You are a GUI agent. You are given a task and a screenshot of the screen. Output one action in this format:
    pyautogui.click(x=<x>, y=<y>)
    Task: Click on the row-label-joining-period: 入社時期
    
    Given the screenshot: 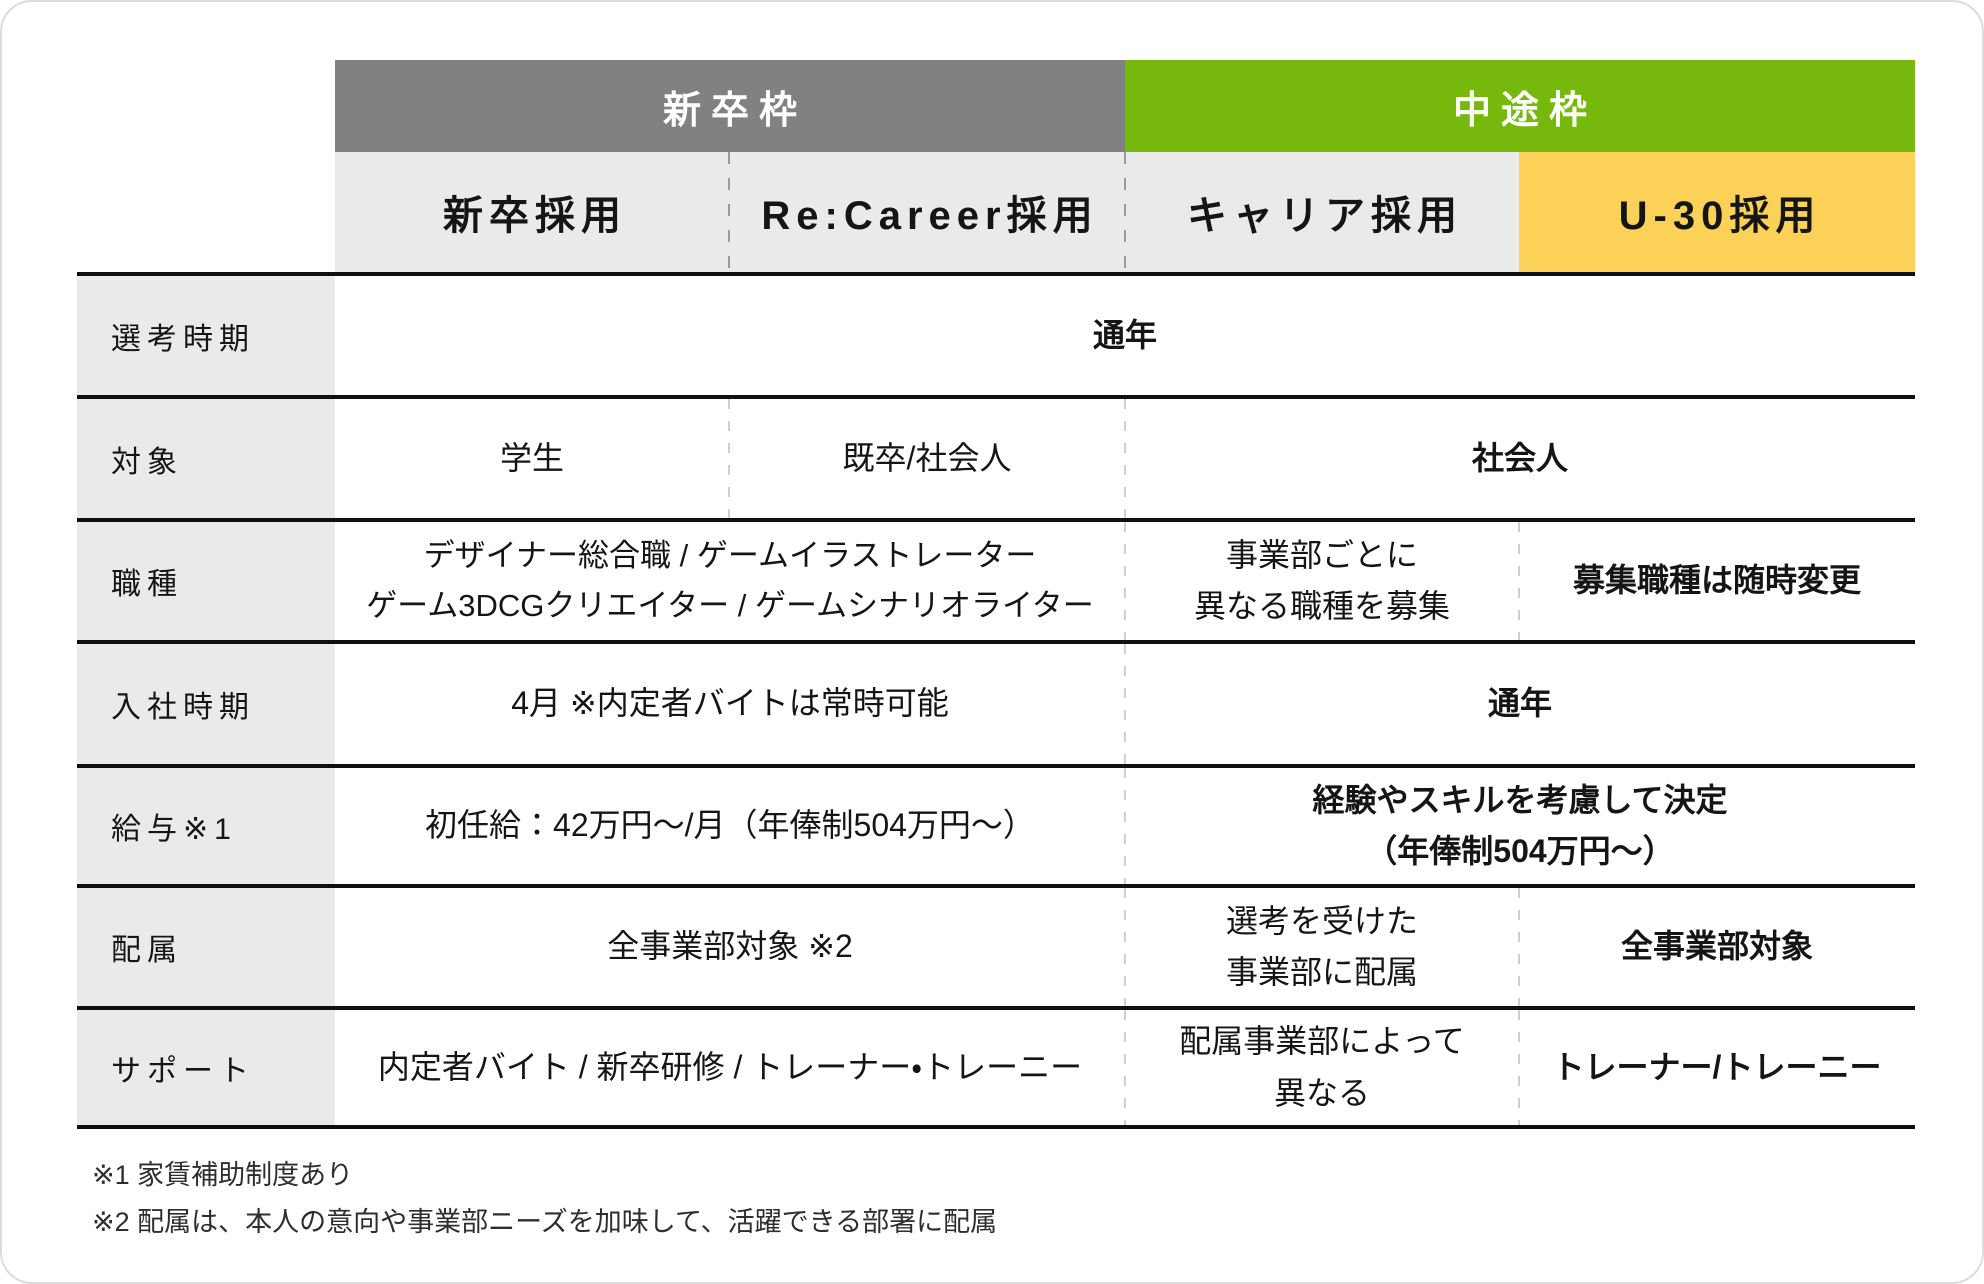 What is the action you would take?
    pyautogui.click(x=206, y=704)
    